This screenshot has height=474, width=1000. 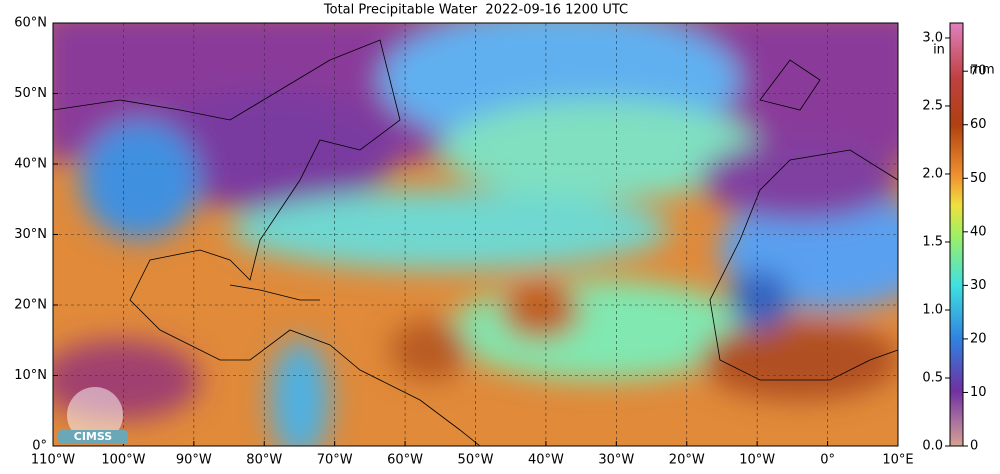 I want to click on lat-label: 20°N, so click(x=30, y=305).